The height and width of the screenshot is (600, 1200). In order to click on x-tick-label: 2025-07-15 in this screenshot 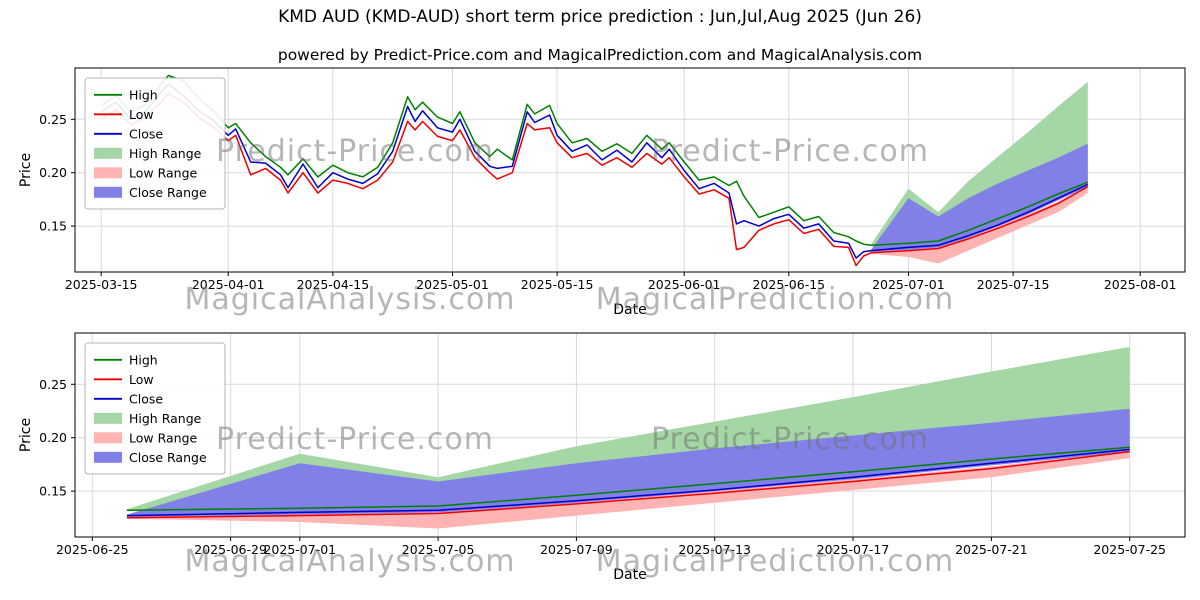, I will do `click(1013, 284)`.